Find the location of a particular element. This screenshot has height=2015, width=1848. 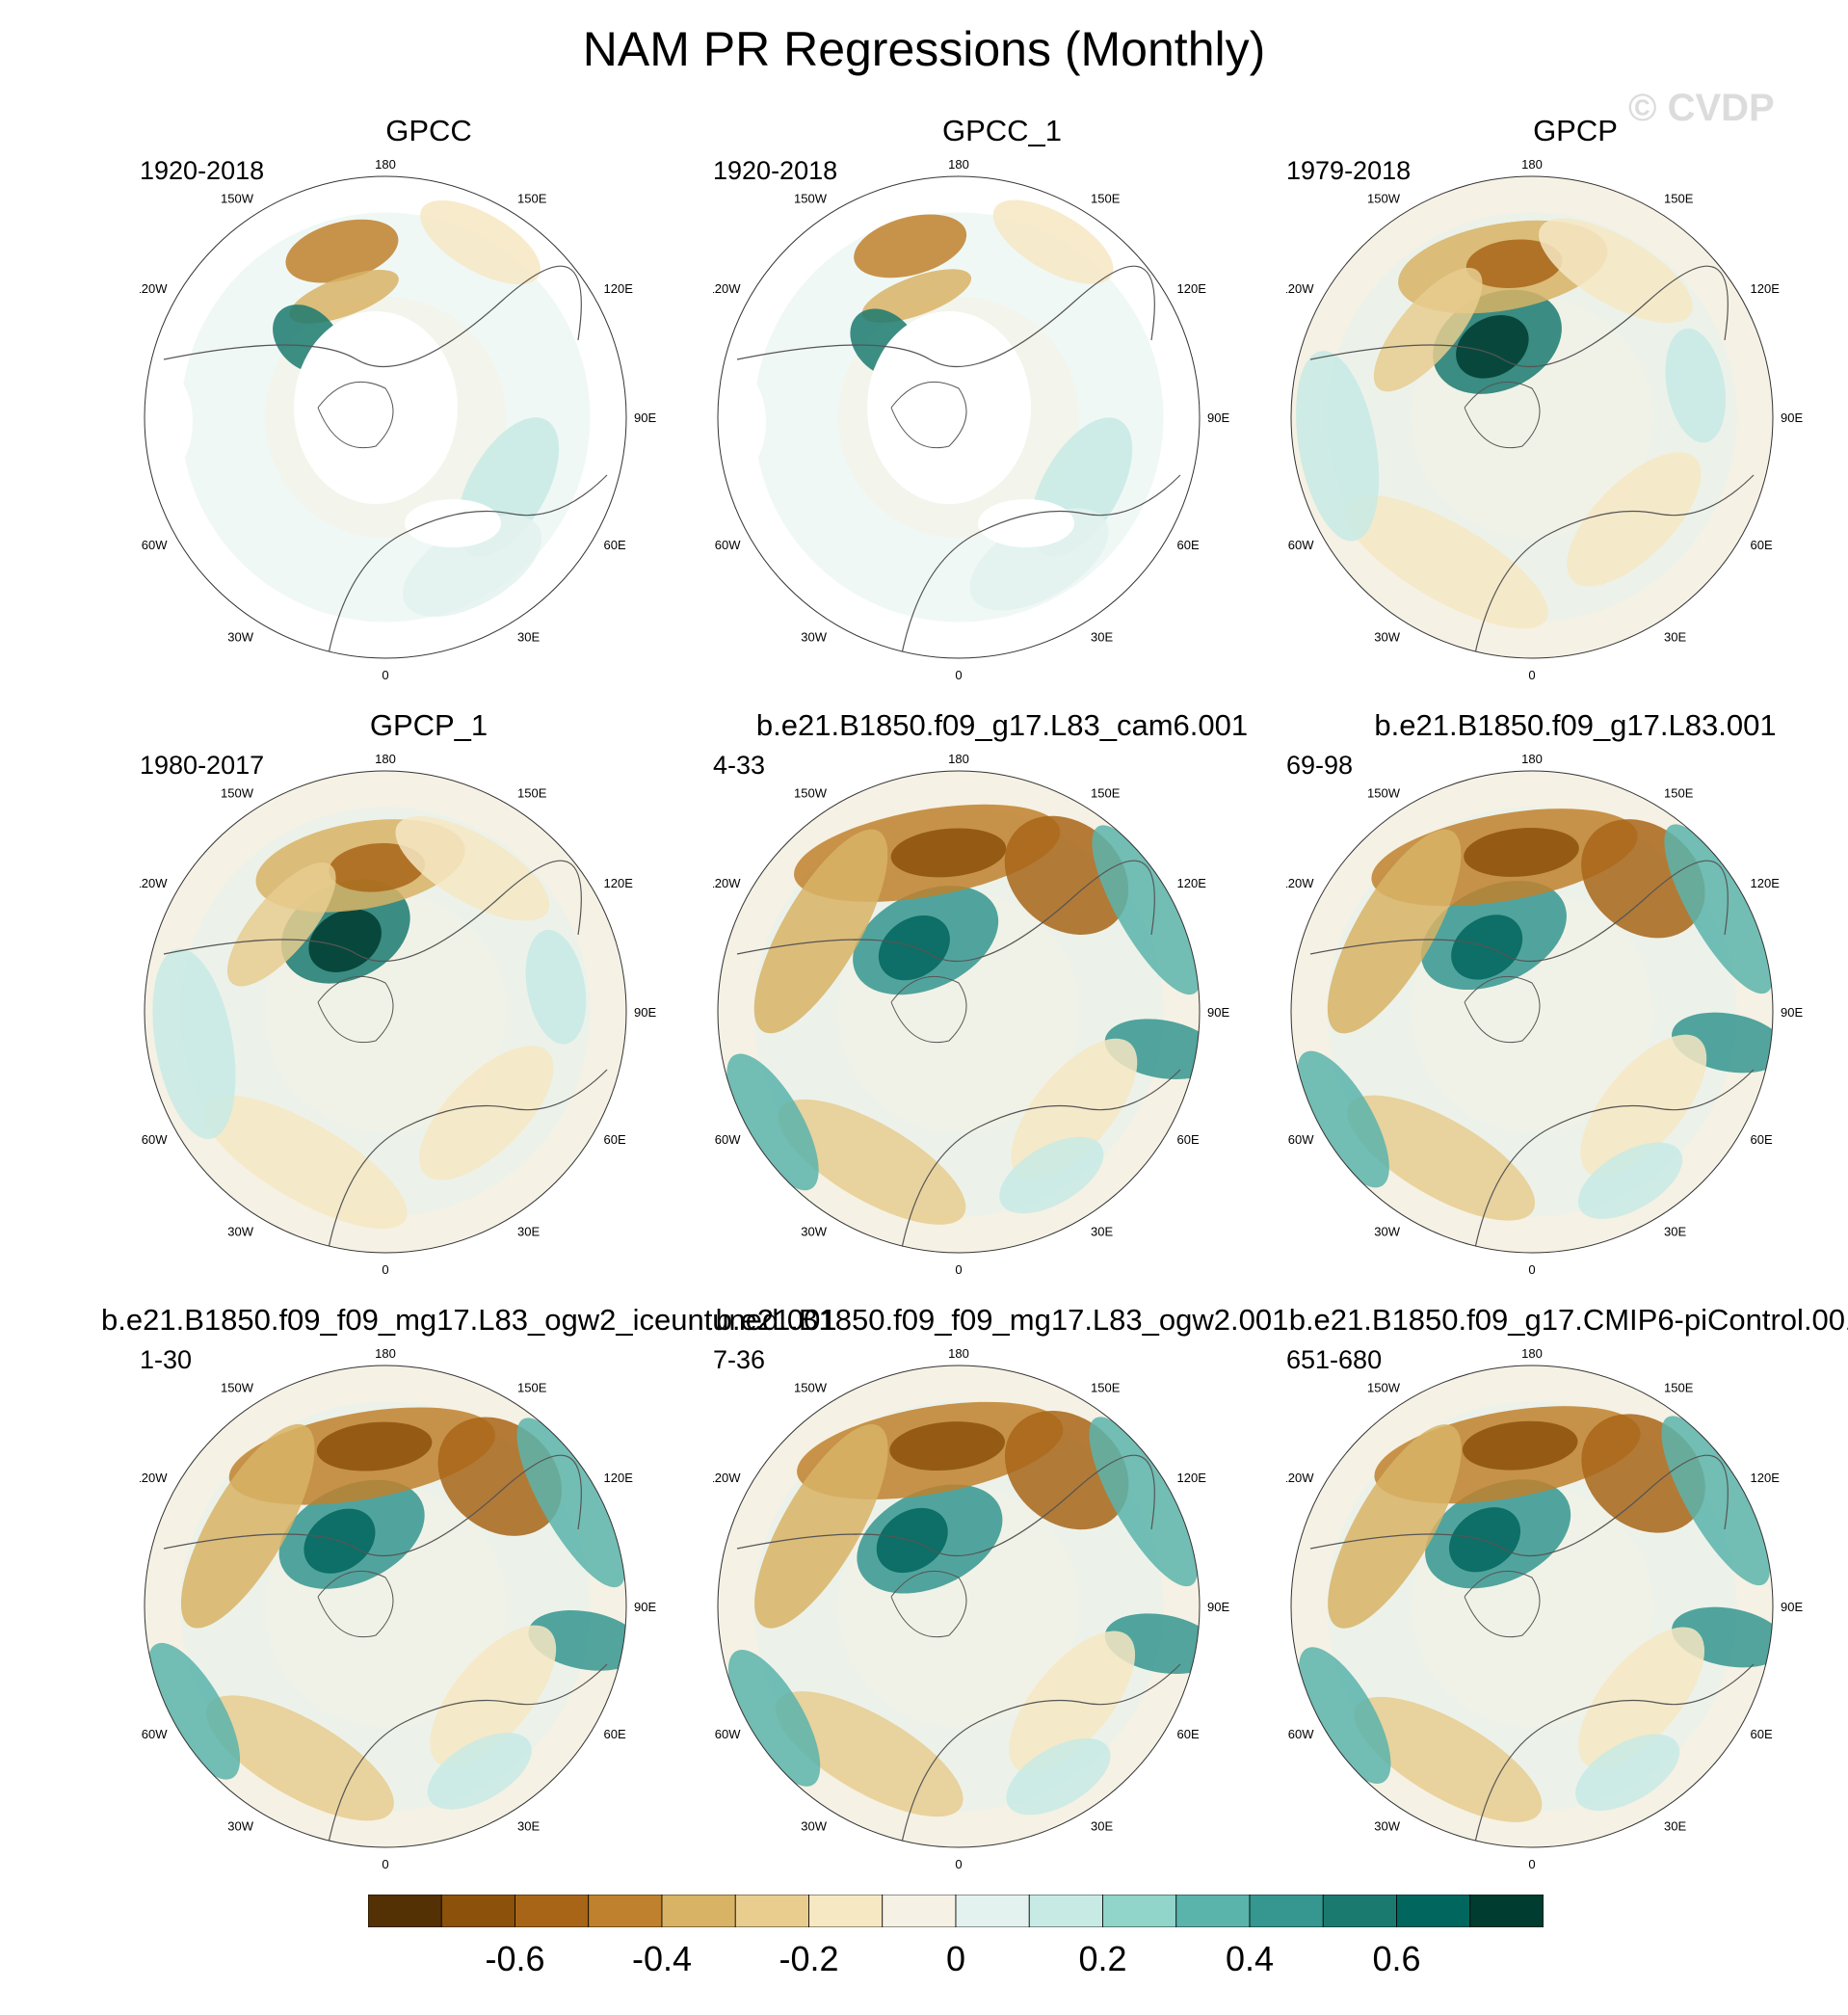

panel-years: 69-98 is located at coordinates (1320, 765).